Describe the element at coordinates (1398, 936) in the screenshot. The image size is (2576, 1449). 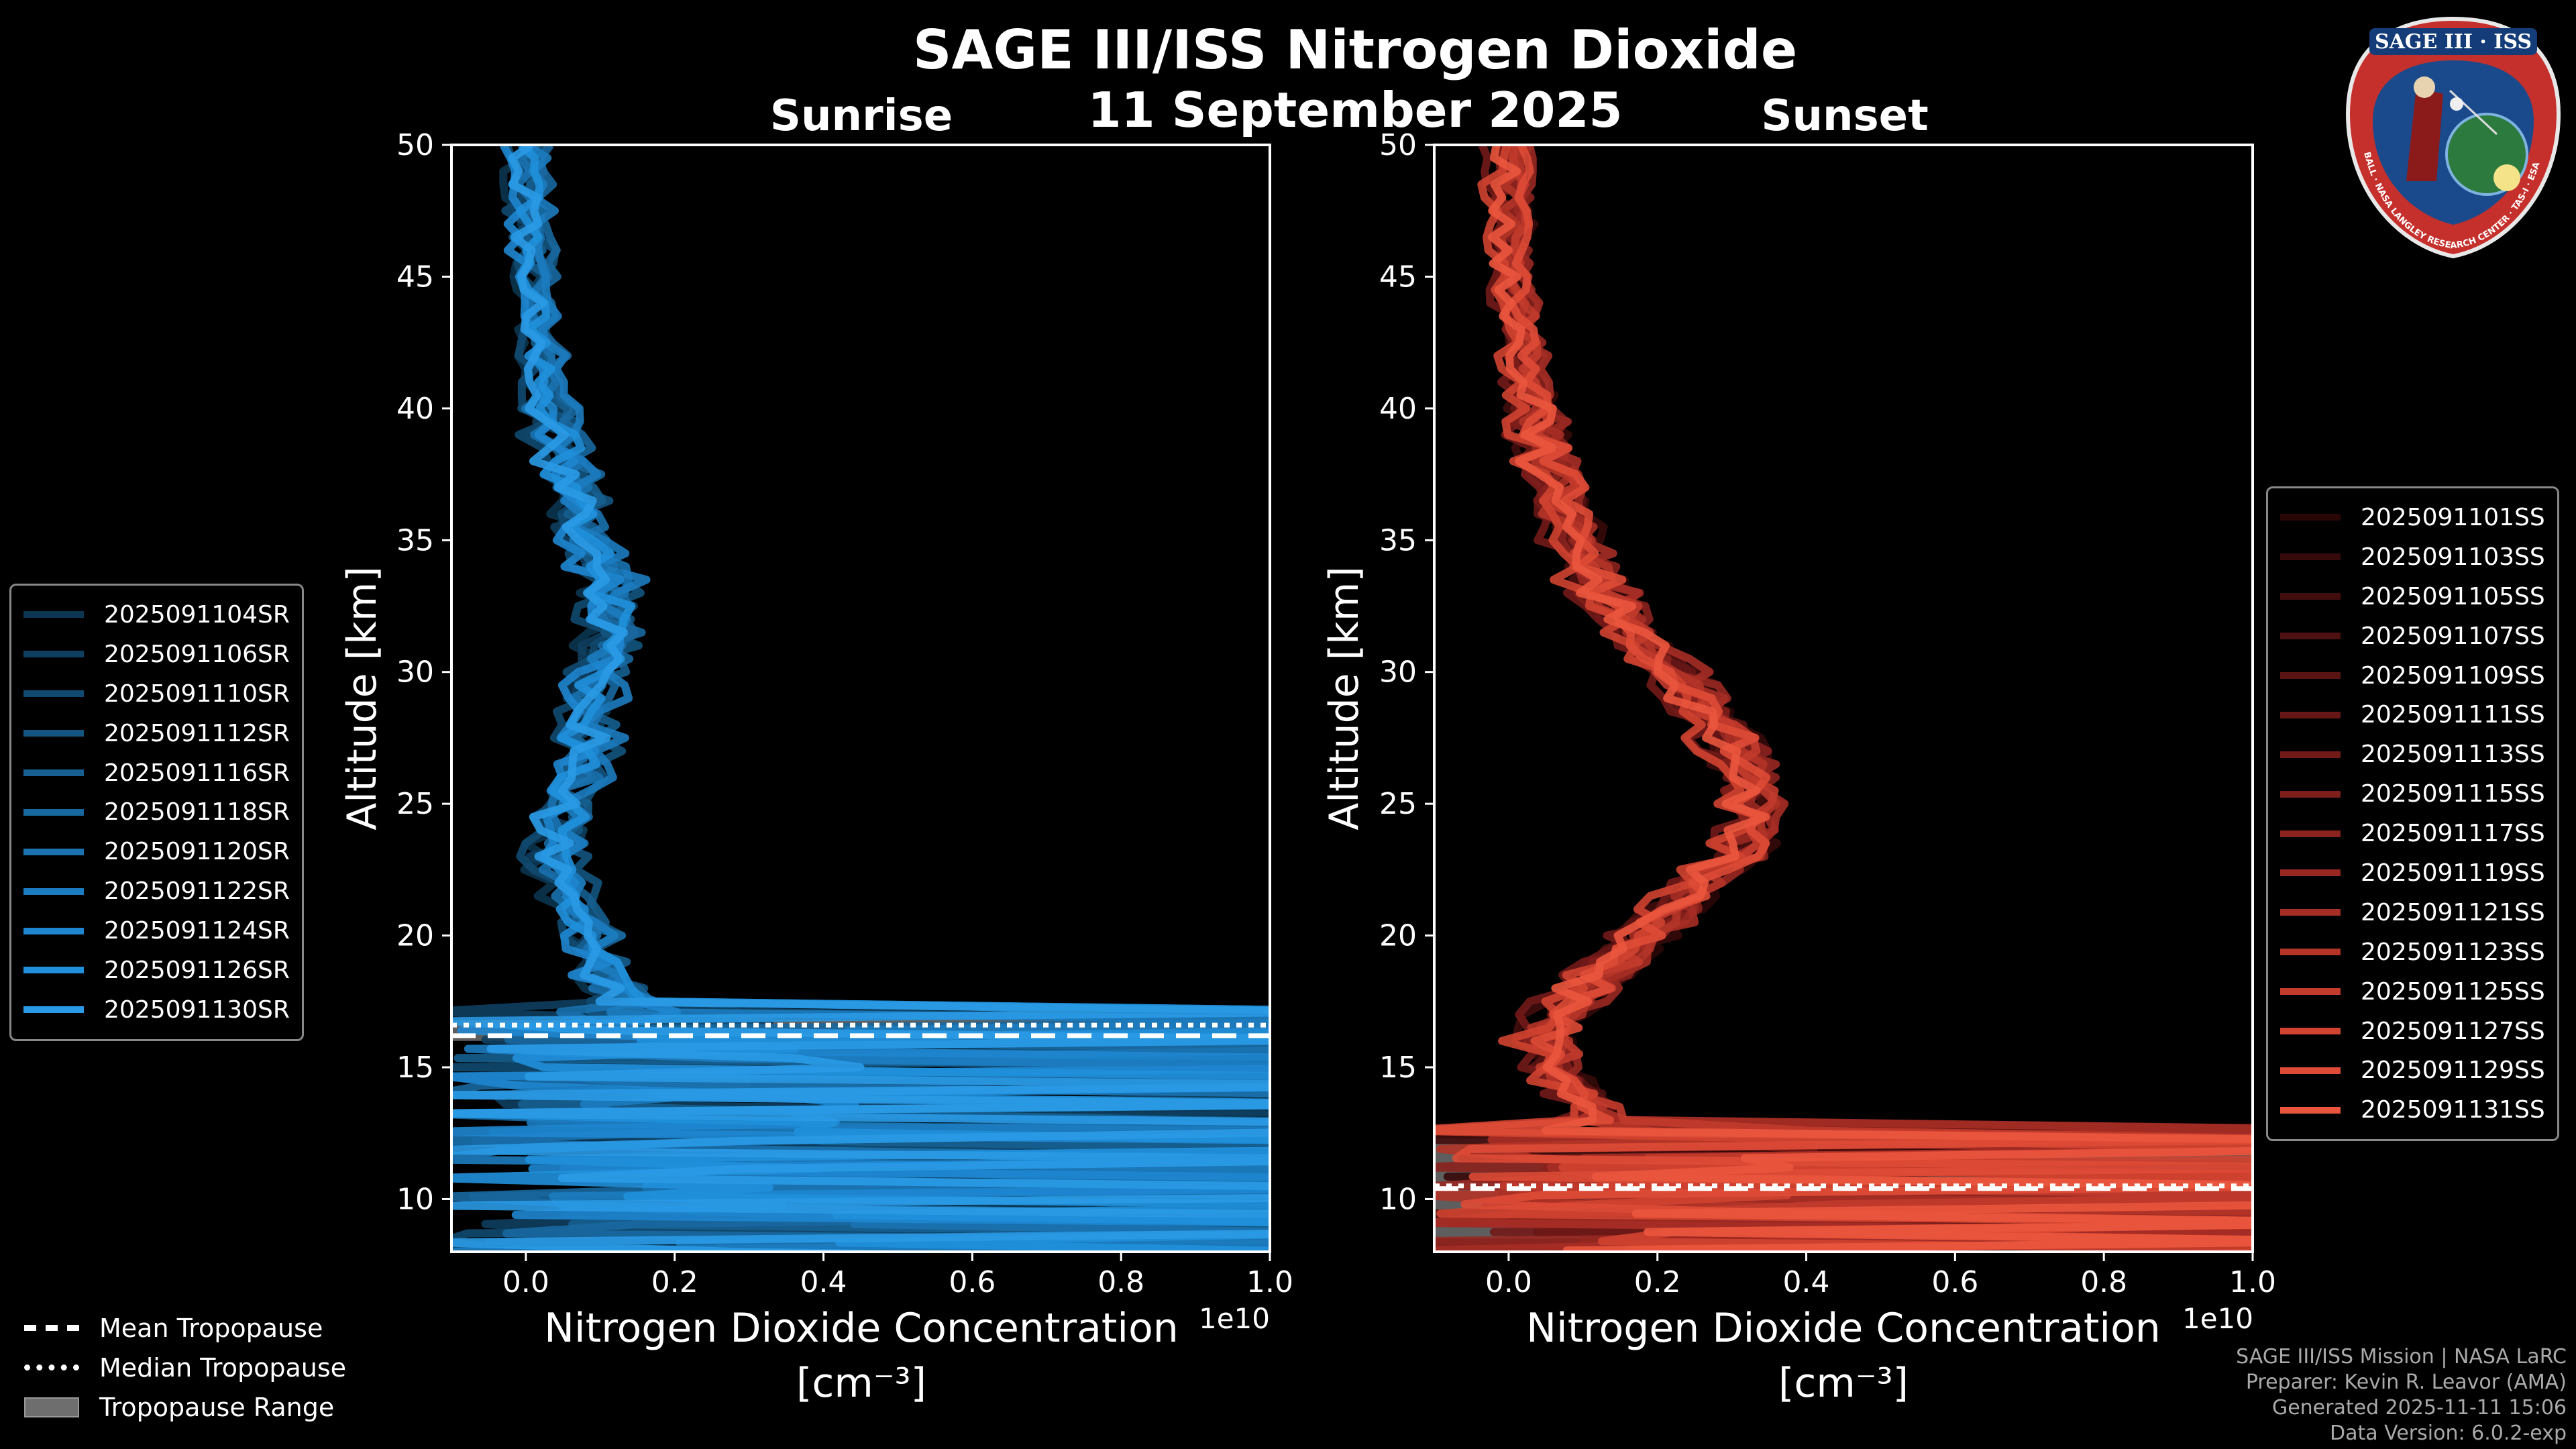
I see `sunset-y-tick-label: 20` at that location.